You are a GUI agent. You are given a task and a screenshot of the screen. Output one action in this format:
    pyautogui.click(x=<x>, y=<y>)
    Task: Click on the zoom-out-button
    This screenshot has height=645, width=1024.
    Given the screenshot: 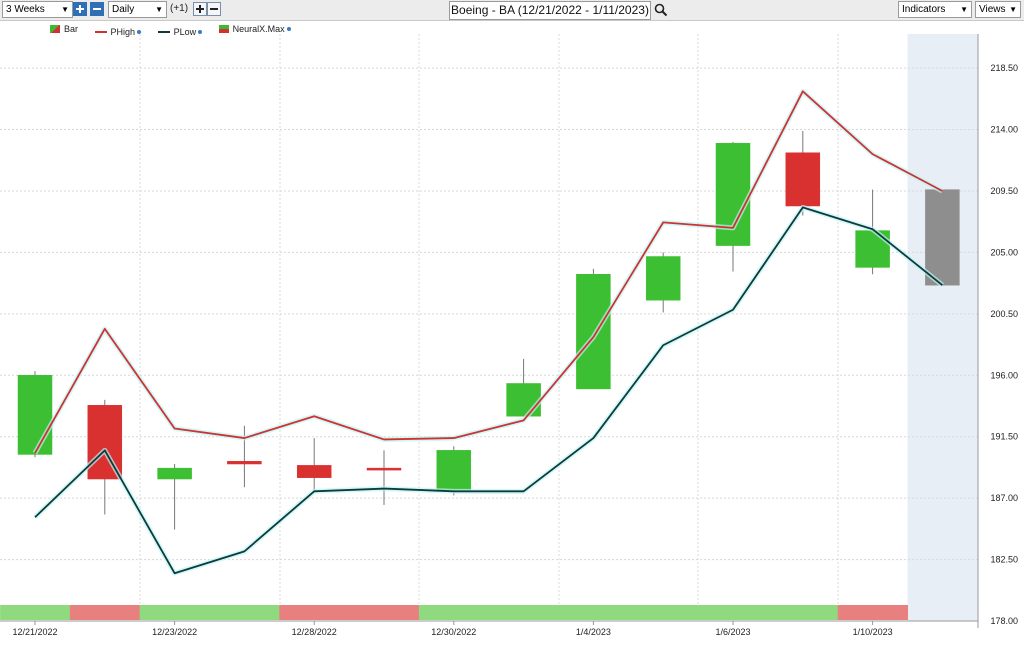 What is the action you would take?
    pyautogui.click(x=97, y=9)
    